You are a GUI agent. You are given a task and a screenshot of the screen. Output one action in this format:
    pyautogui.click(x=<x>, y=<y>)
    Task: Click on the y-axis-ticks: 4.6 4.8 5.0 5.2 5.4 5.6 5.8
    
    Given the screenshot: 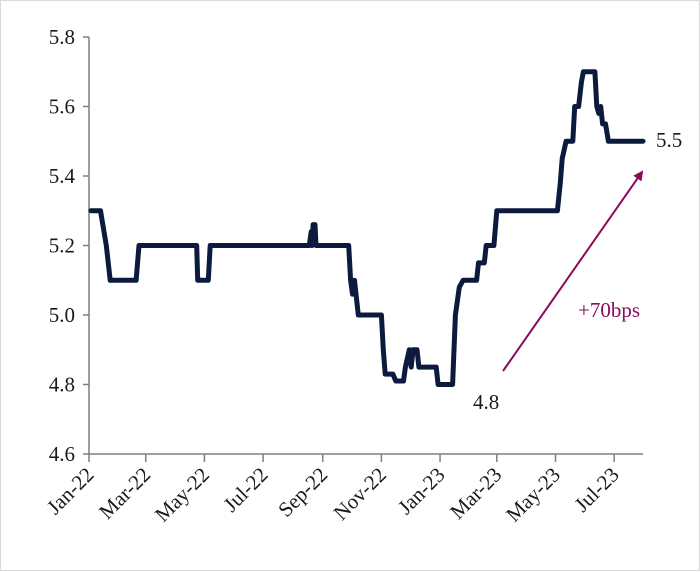 What is the action you would take?
    pyautogui.click(x=69, y=245)
    